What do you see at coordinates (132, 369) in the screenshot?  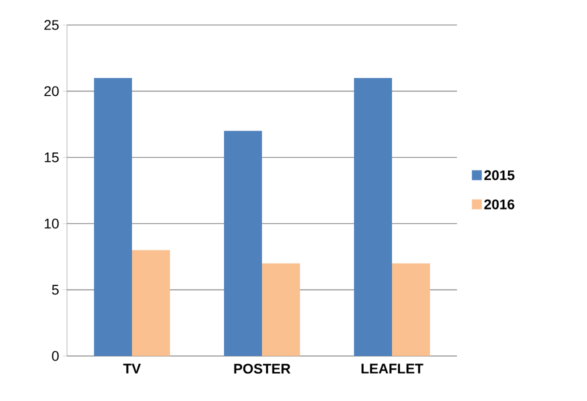 I see `x-tick-label: TV` at bounding box center [132, 369].